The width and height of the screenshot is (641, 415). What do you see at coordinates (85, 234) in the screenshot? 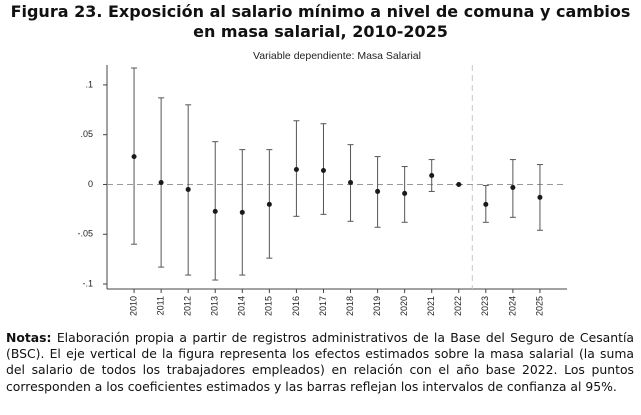
I see `y-tick-label: -.05` at bounding box center [85, 234].